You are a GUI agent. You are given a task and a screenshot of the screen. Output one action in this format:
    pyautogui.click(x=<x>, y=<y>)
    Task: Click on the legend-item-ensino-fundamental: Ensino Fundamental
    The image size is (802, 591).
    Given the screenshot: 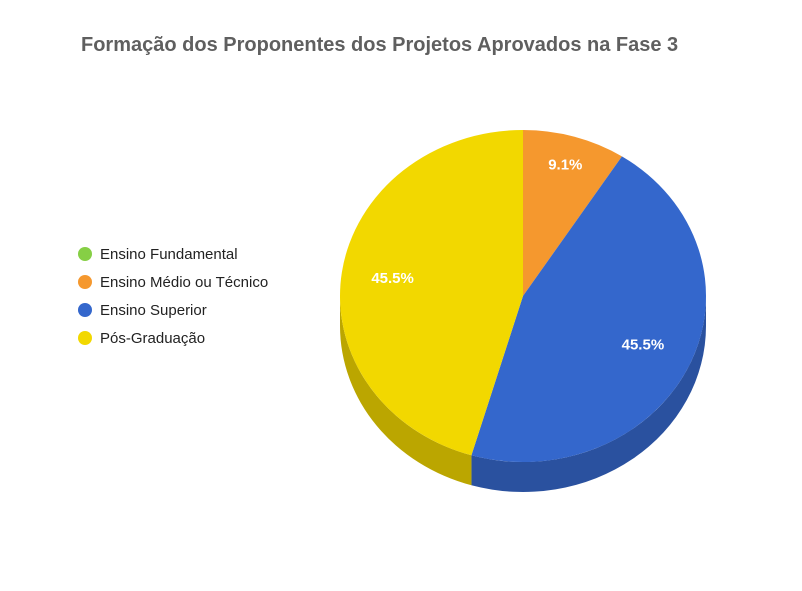 What is the action you would take?
    pyautogui.click(x=173, y=254)
    